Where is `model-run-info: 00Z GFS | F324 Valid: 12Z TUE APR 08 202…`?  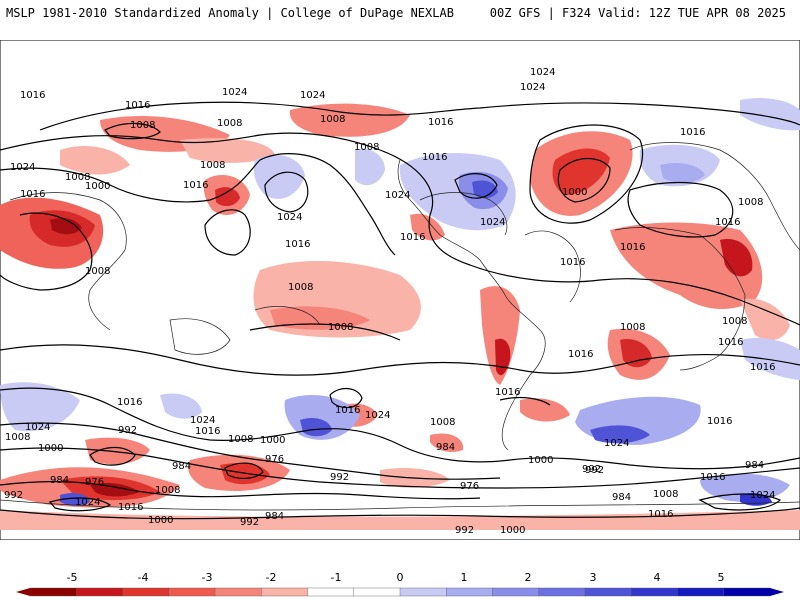
model-run-info: 00Z GFS | F324 Valid: 12Z TUE APR 08 202… is located at coordinates (637, 13).